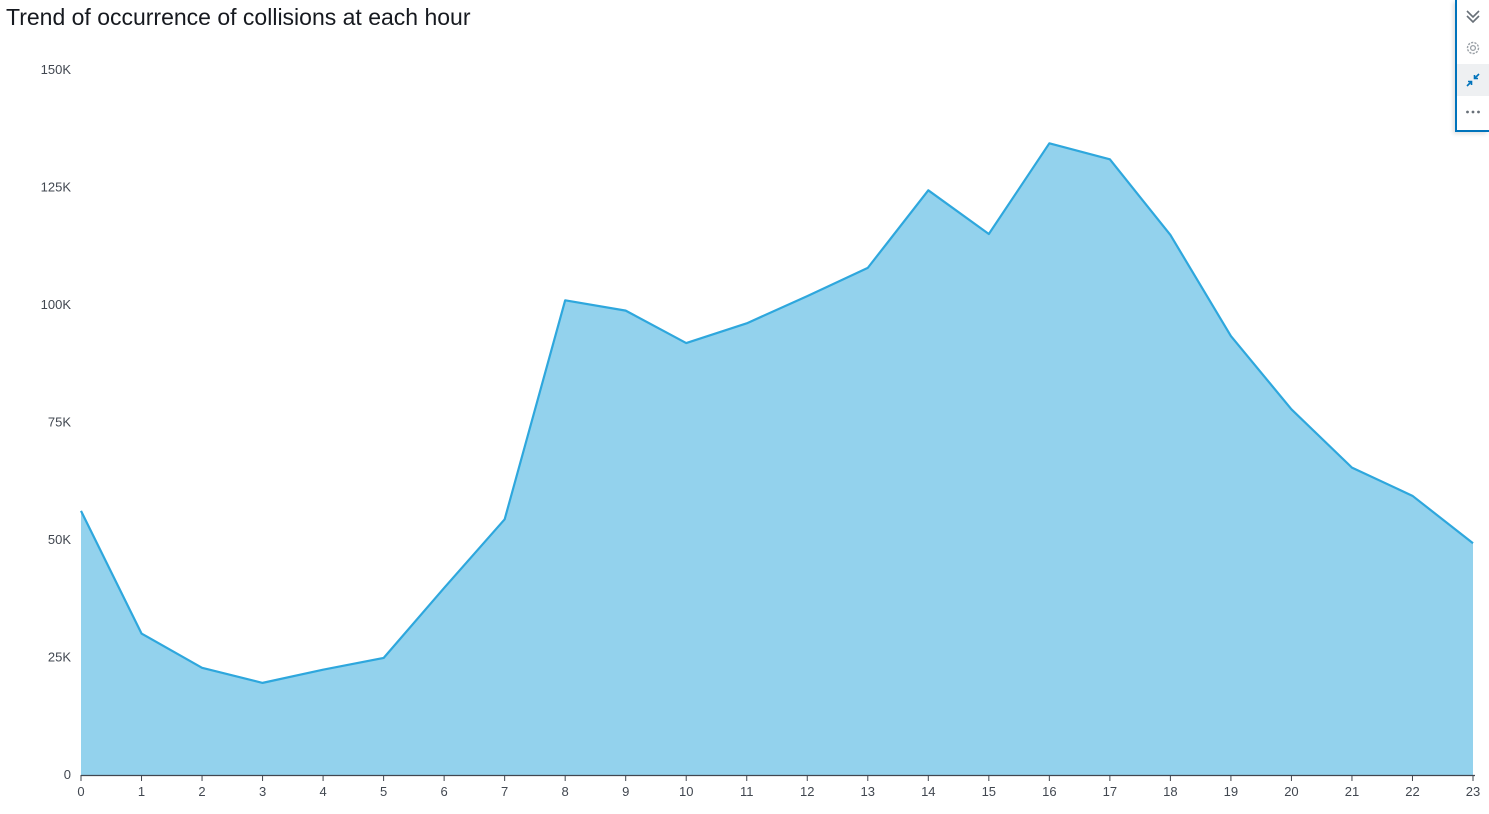 The image size is (1489, 814). Describe the element at coordinates (747, 791) in the screenshot. I see `x-tick-label: 11` at that location.